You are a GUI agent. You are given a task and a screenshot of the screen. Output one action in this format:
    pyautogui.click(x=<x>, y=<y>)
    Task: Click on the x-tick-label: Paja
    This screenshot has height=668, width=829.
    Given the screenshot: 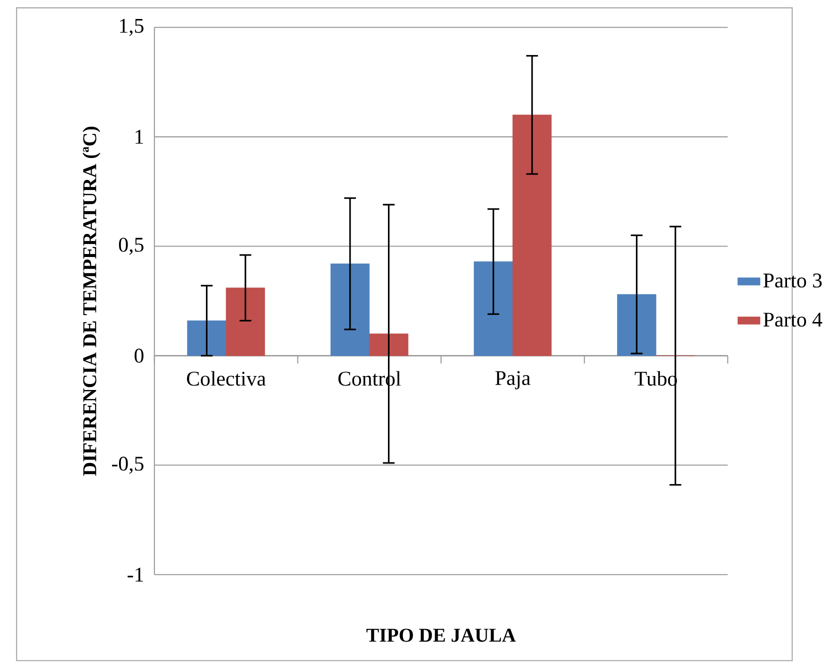 What is the action you would take?
    pyautogui.click(x=512, y=380)
    